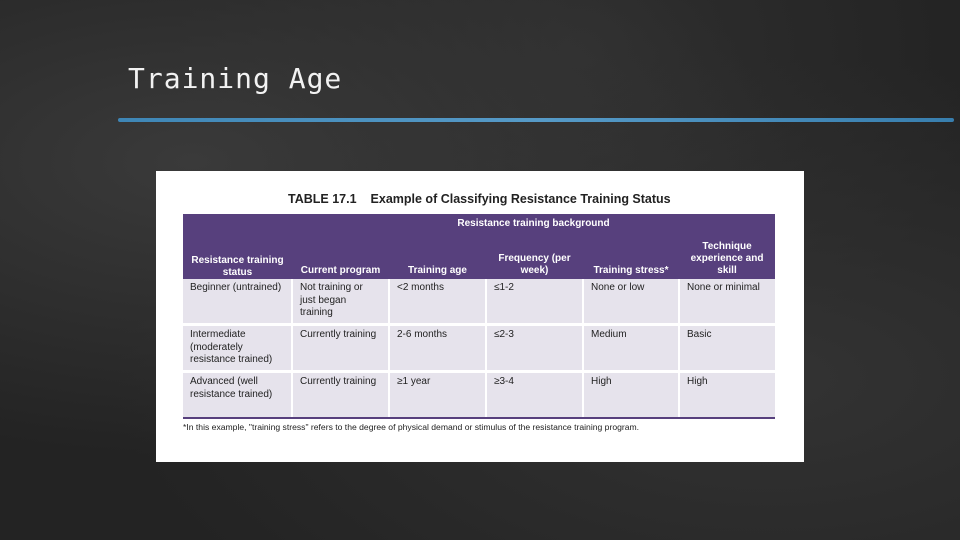 Image resolution: width=960 pixels, height=540 pixels. Describe the element at coordinates (238, 302) in the screenshot. I see `table-cell: Beginner (untrained)` at that location.